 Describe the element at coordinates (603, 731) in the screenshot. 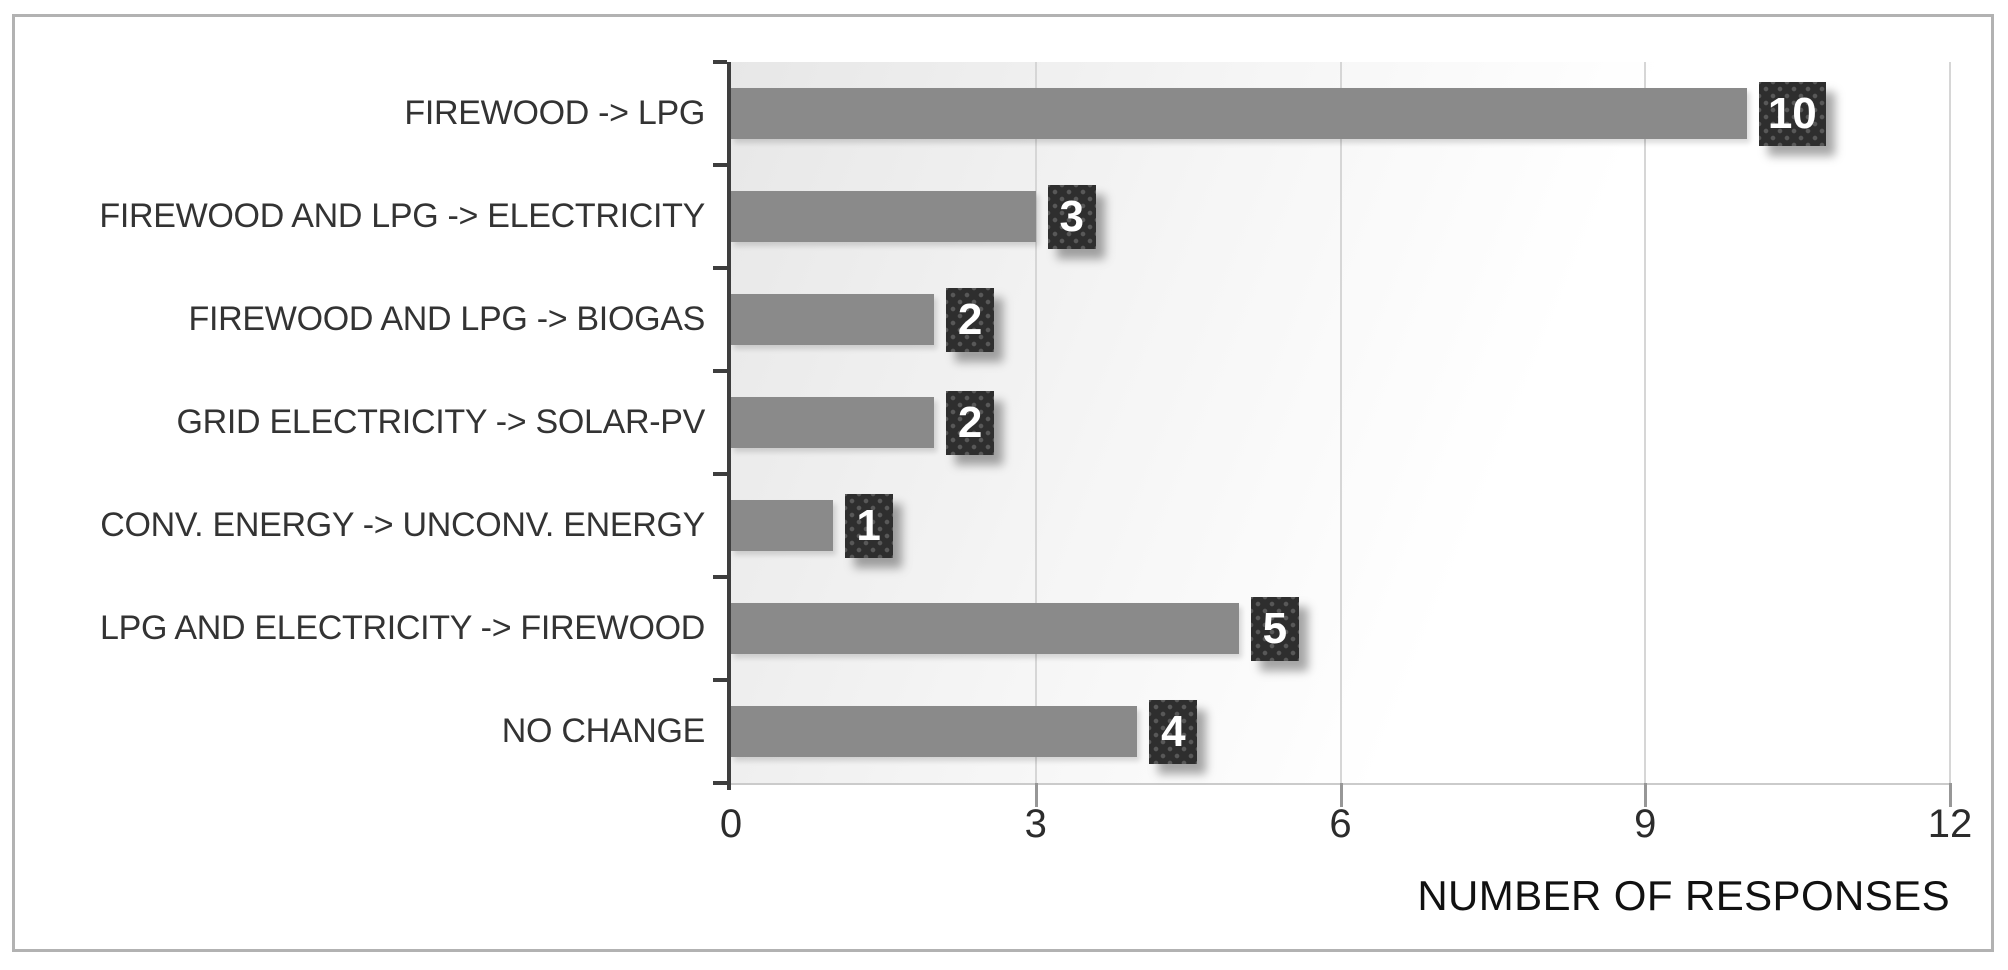

I see `category-label: NO CHANGE` at that location.